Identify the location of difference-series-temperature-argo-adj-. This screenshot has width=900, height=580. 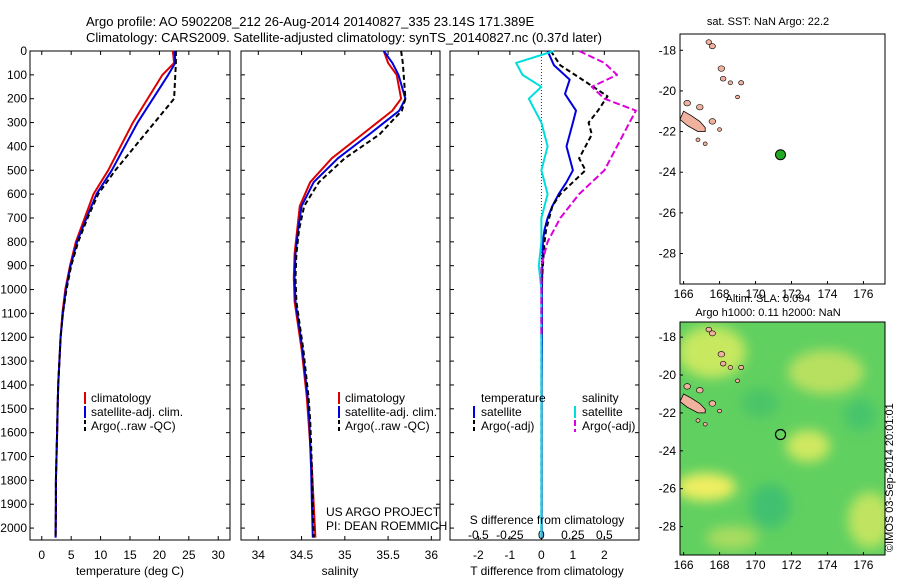
(574, 294).